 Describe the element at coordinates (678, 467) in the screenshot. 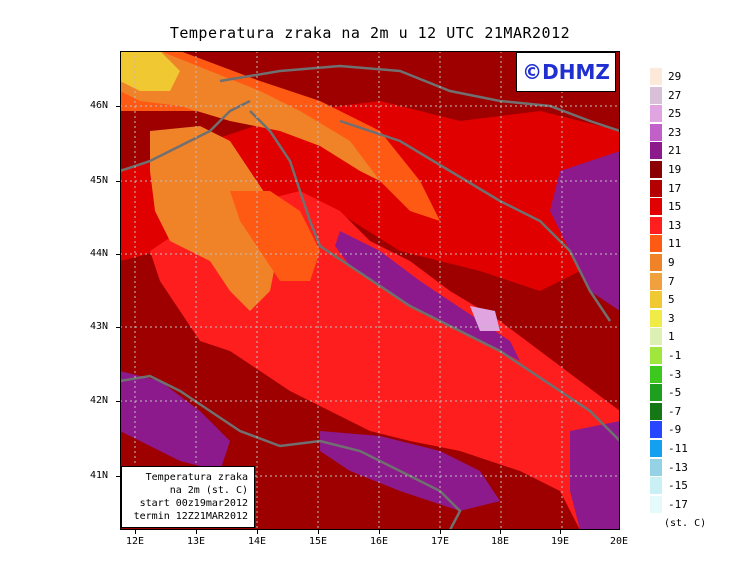

I see `legend-label: -13` at that location.